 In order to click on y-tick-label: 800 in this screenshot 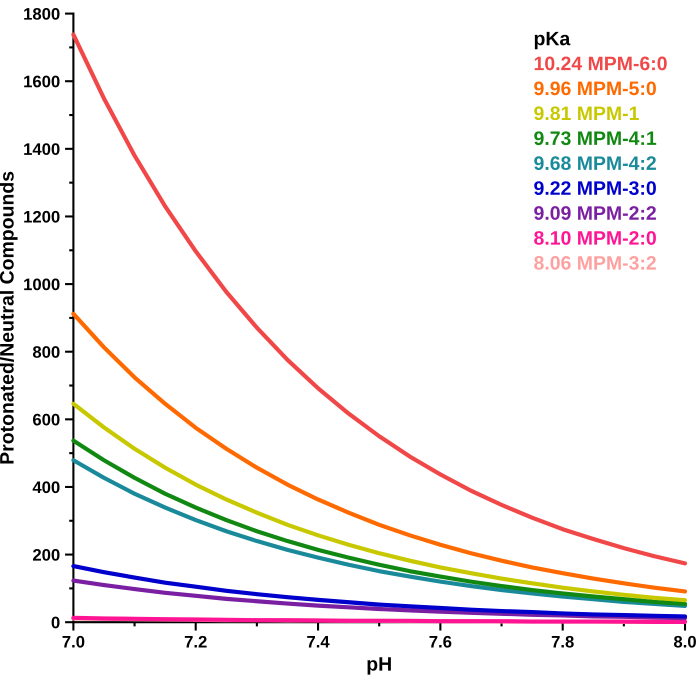, I will do `click(46, 352)`.